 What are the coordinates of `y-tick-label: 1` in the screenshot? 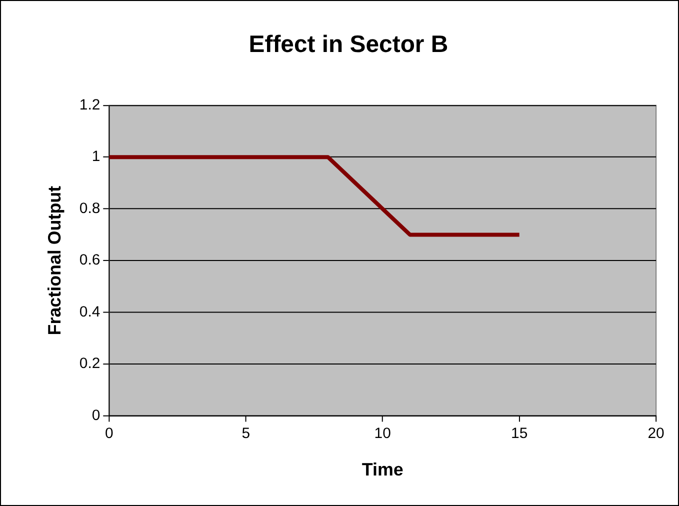 It's located at (96, 157).